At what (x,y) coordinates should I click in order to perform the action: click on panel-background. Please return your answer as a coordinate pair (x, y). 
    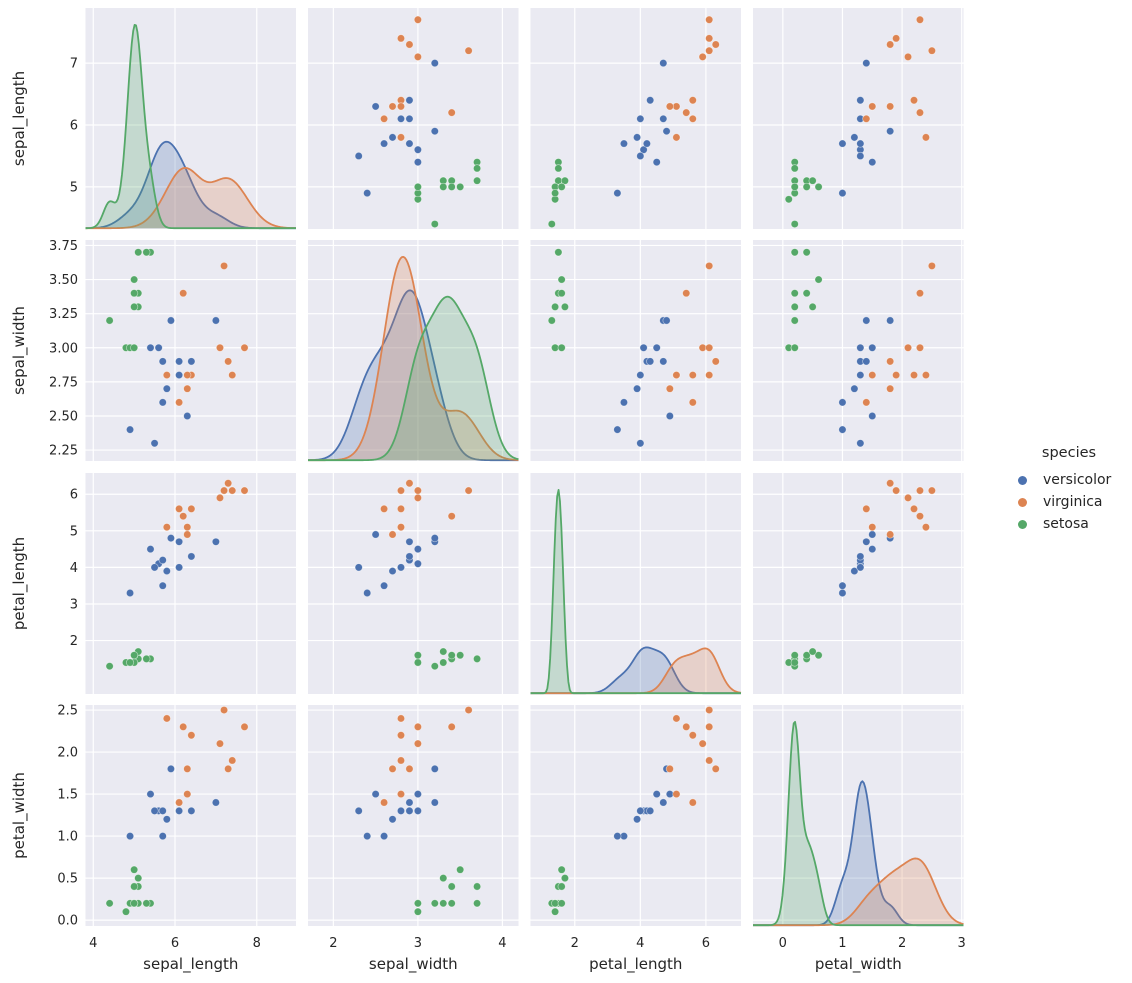
    Looking at the image, I should click on (190, 815).